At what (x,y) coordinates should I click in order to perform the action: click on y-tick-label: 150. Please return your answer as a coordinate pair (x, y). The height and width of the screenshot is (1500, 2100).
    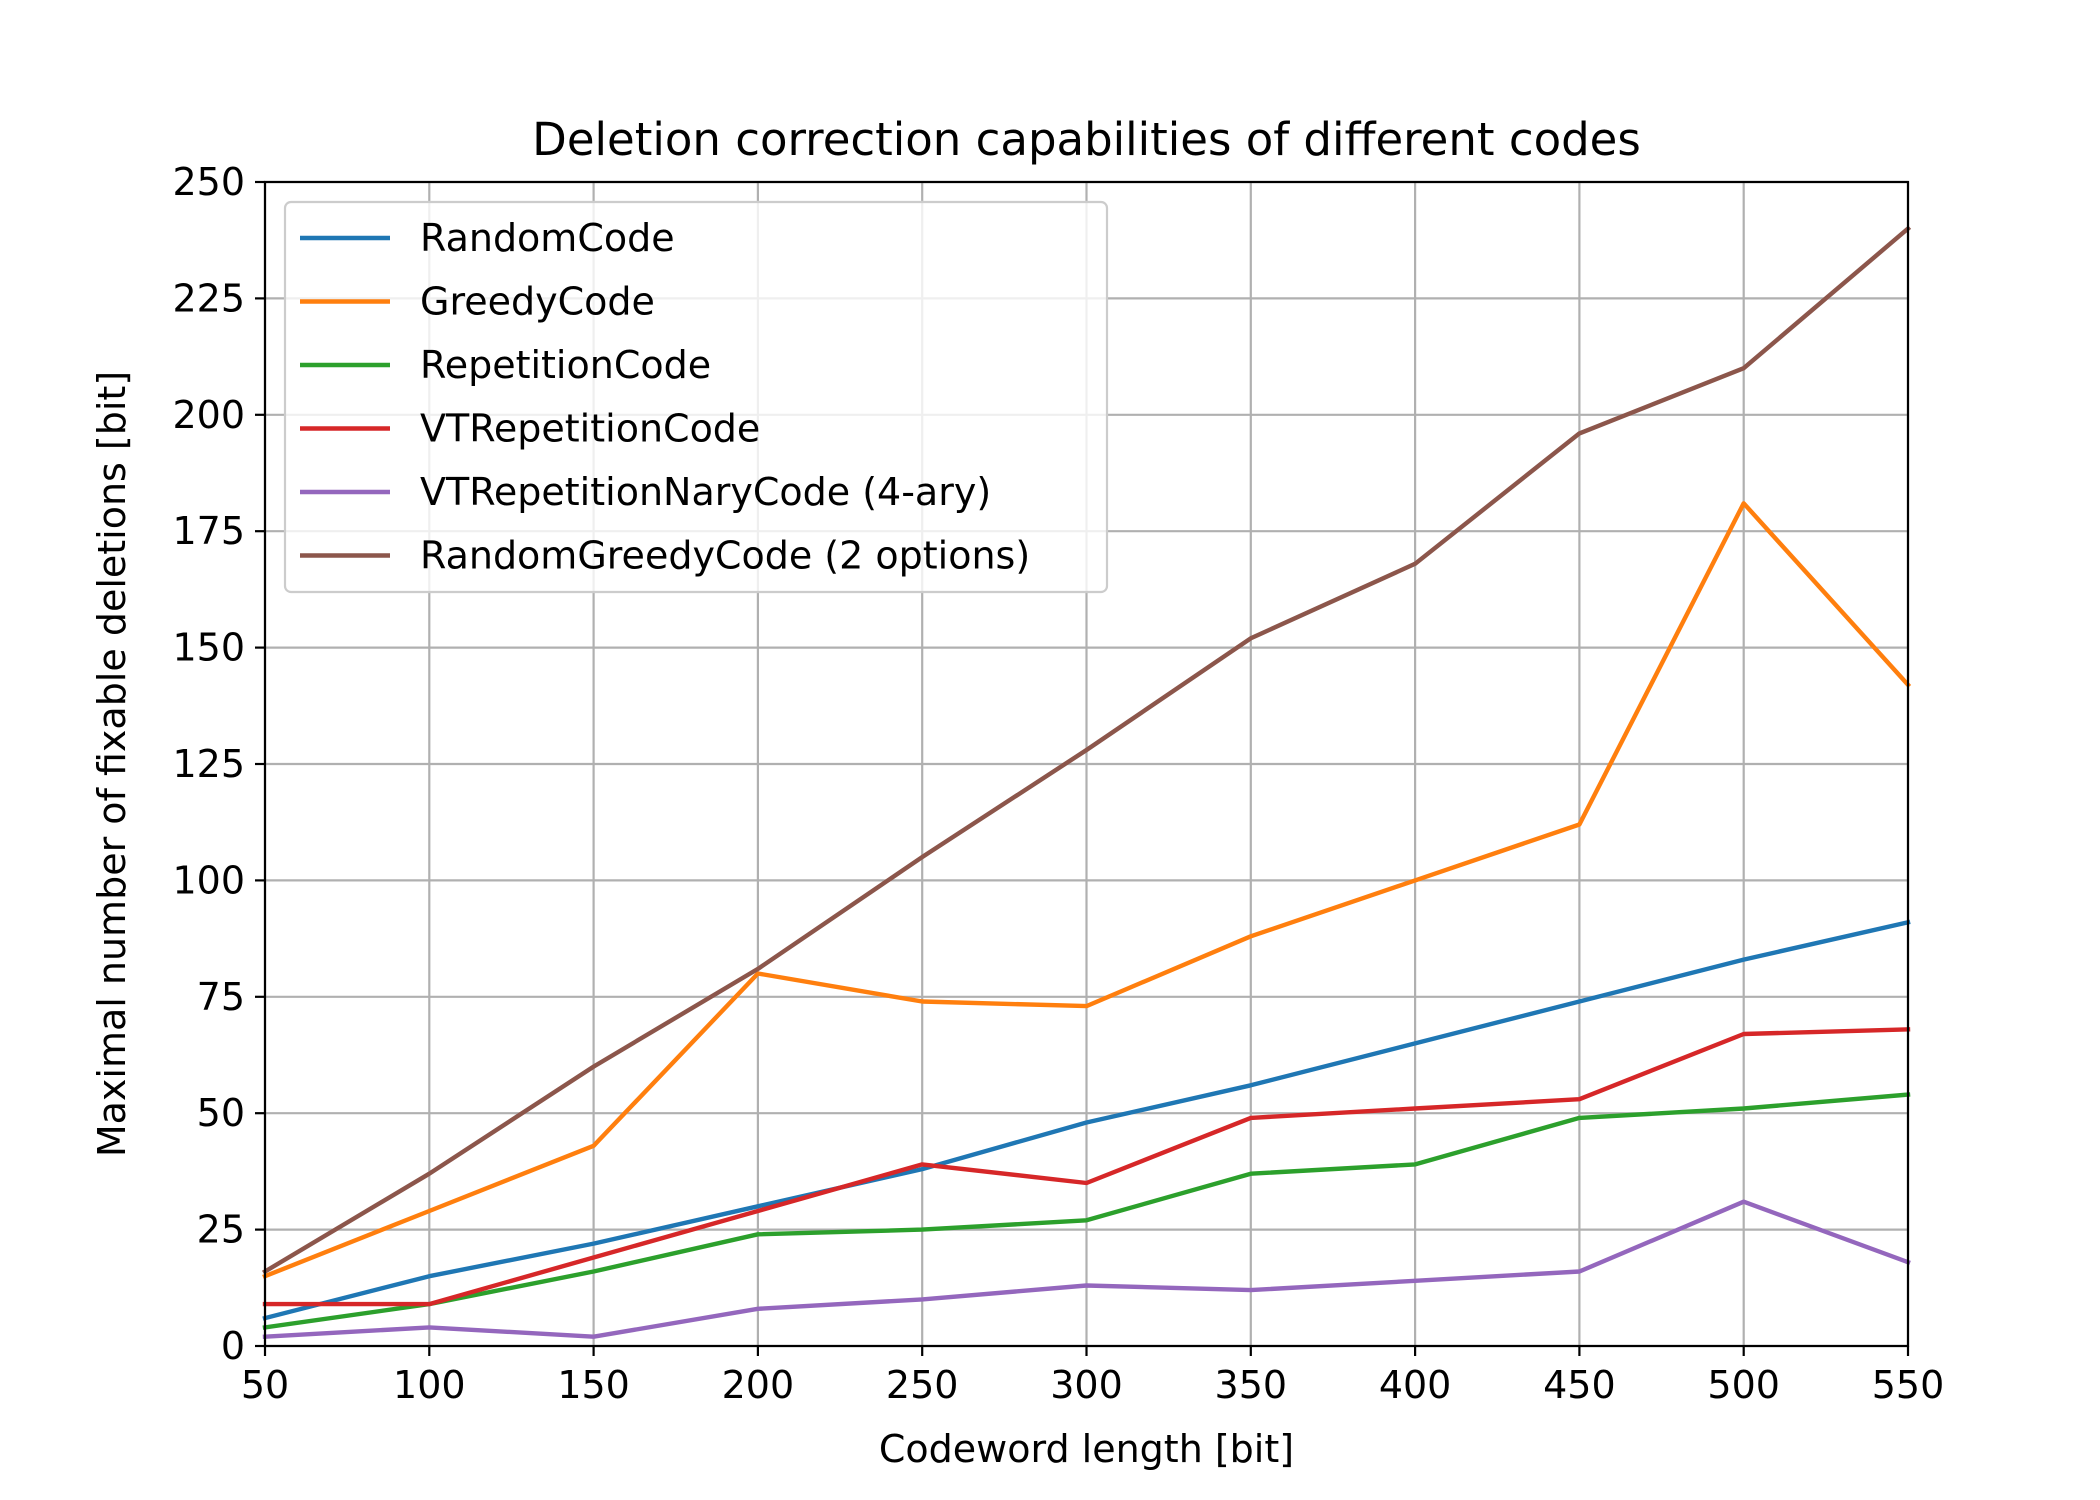
    Looking at the image, I should click on (208, 648).